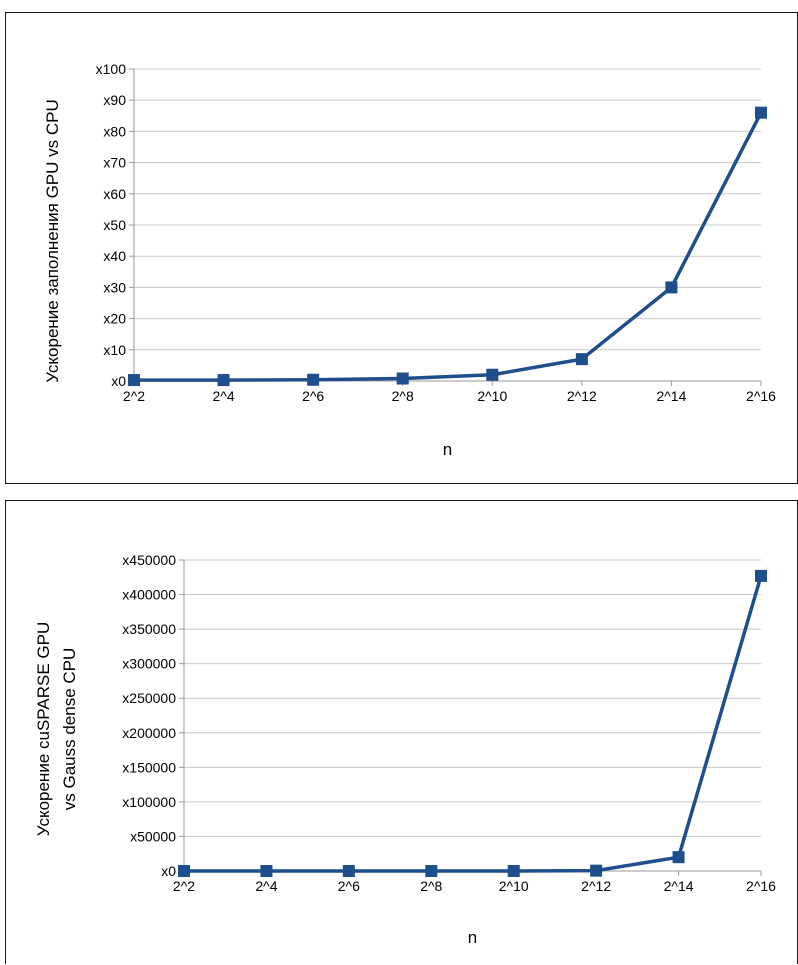  I want to click on y-tick-label: x60, so click(114, 194).